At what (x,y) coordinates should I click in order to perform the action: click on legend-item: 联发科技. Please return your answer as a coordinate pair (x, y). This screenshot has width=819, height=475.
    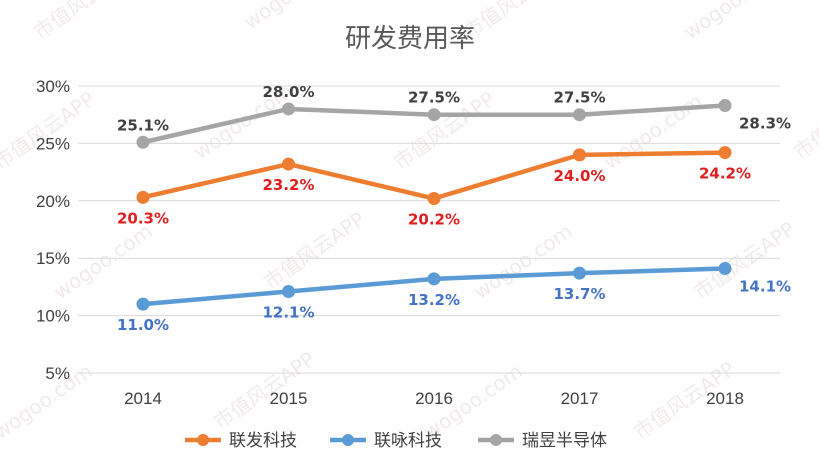
    Looking at the image, I should click on (241, 441).